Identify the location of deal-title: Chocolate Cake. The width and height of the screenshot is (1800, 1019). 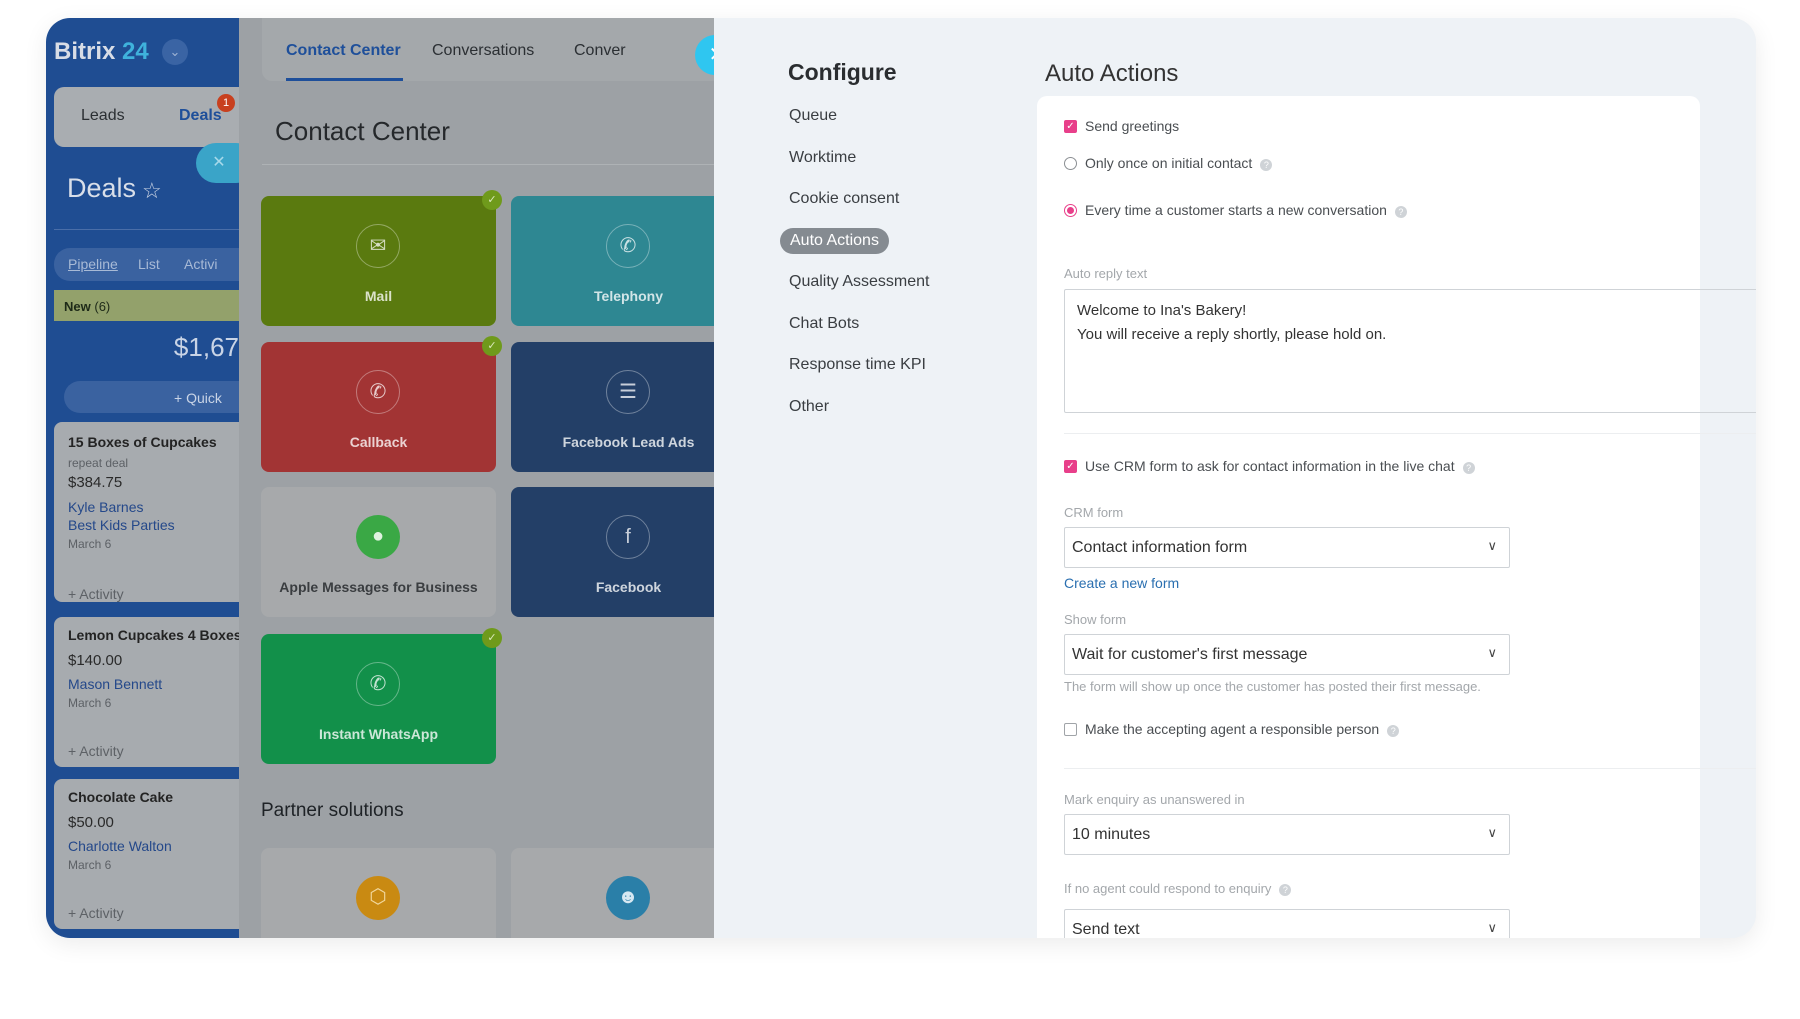
(121, 797).